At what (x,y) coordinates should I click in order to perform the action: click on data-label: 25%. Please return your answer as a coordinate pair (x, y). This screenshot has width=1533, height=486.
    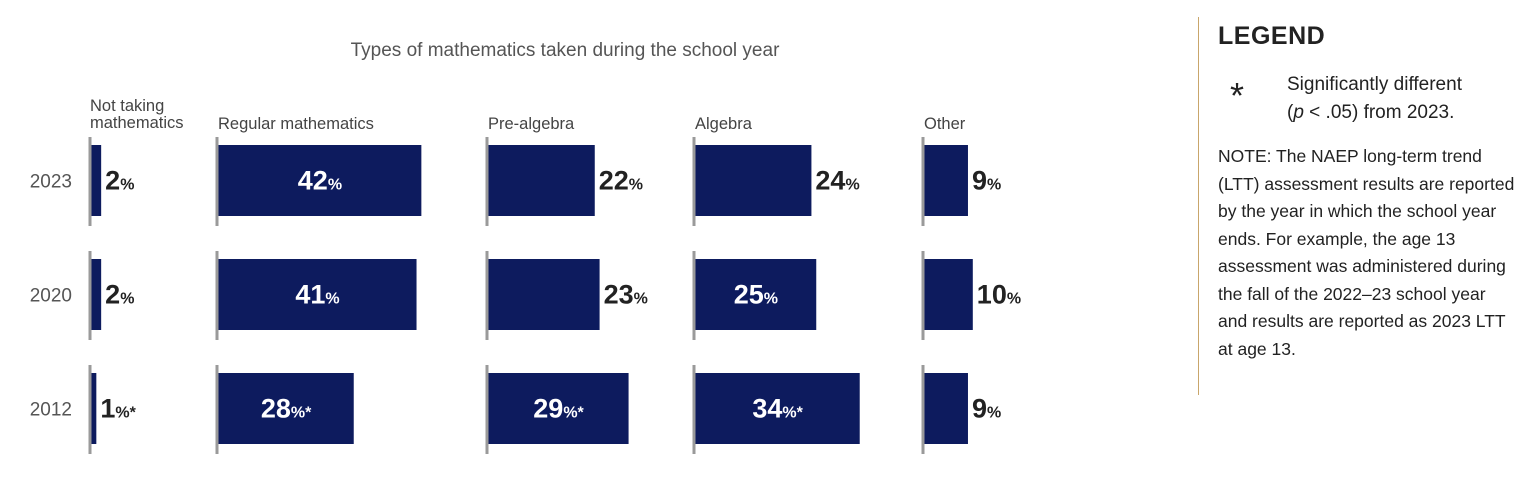
    Looking at the image, I should click on (756, 295).